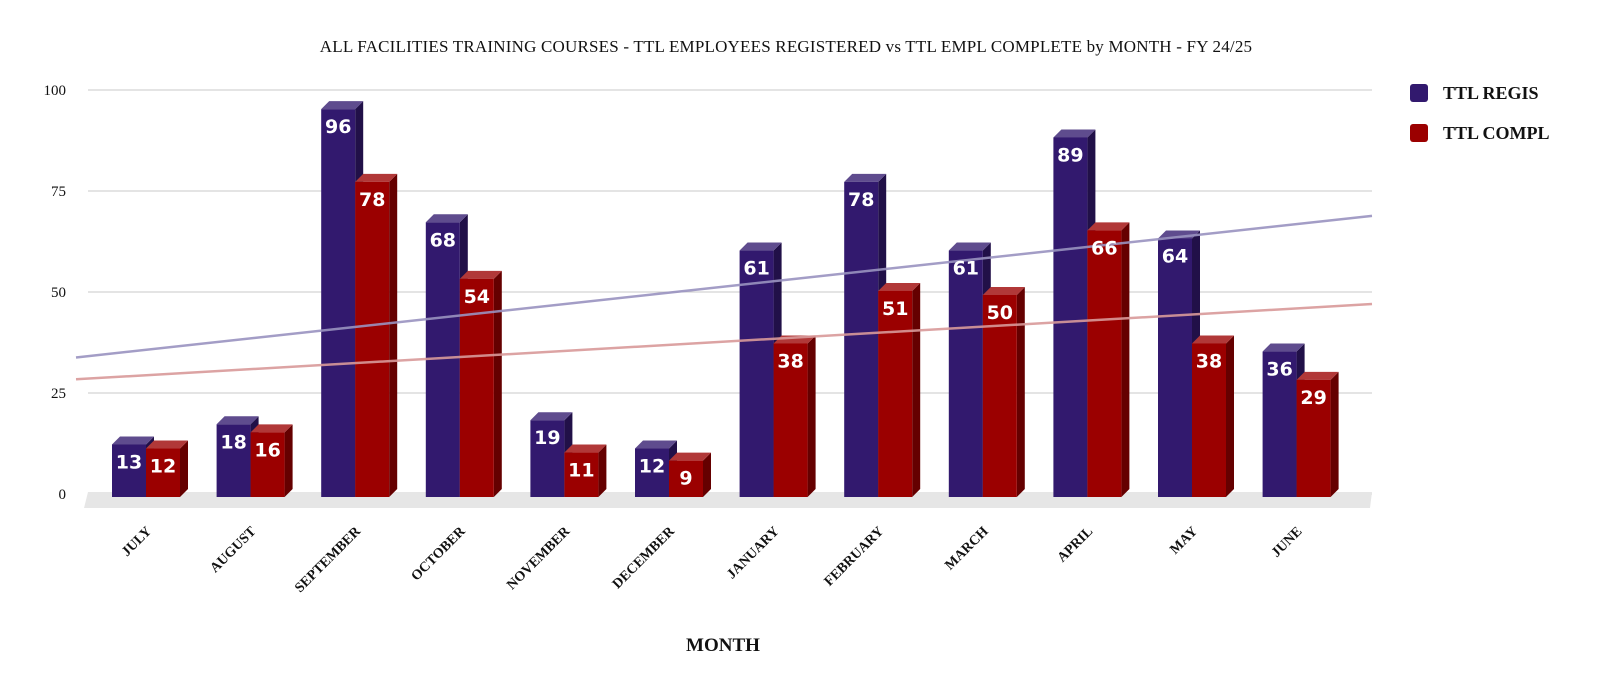 This screenshot has width=1600, height=691. What do you see at coordinates (644, 558) in the screenshot?
I see `x-tick-label: DECEMBER` at bounding box center [644, 558].